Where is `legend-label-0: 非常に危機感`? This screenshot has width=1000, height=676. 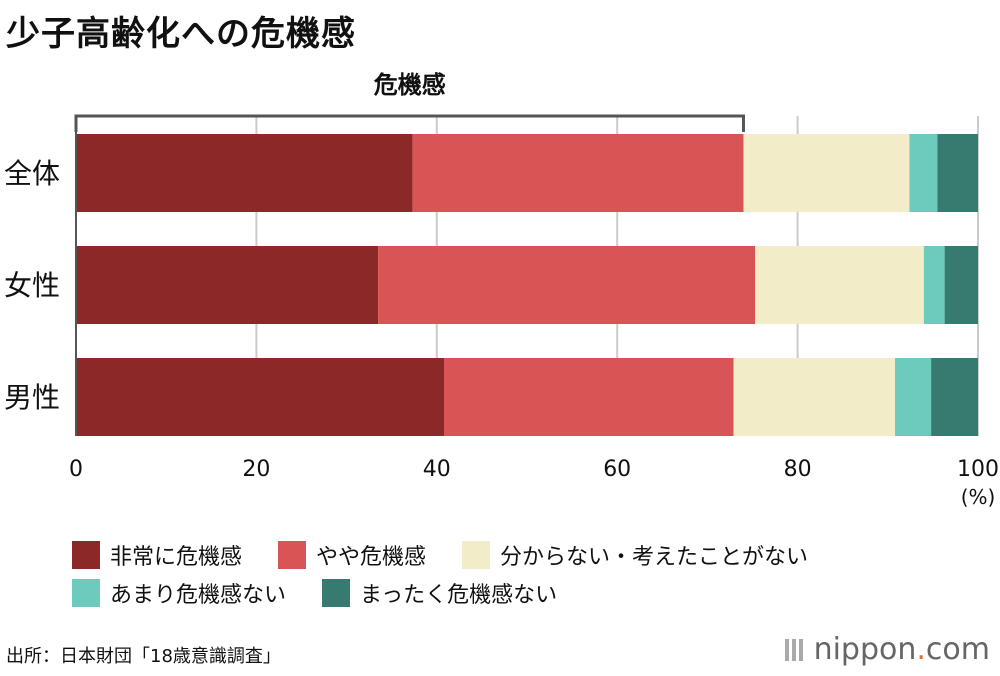 legend-label-0: 非常に危機感 is located at coordinates (176, 557).